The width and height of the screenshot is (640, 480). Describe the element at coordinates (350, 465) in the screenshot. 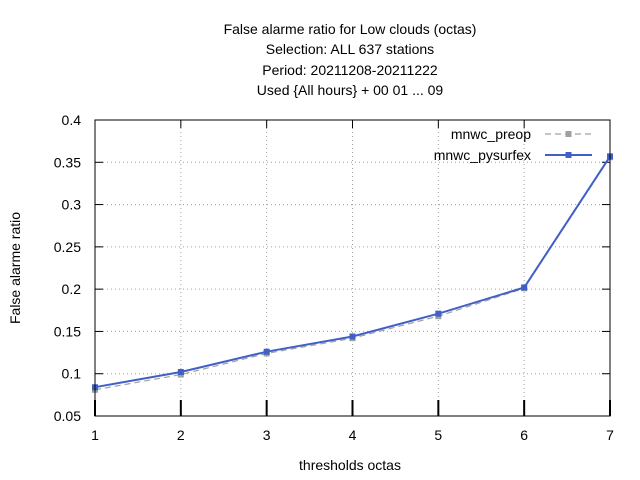

I see `x-axis-label: thresholds octas` at that location.